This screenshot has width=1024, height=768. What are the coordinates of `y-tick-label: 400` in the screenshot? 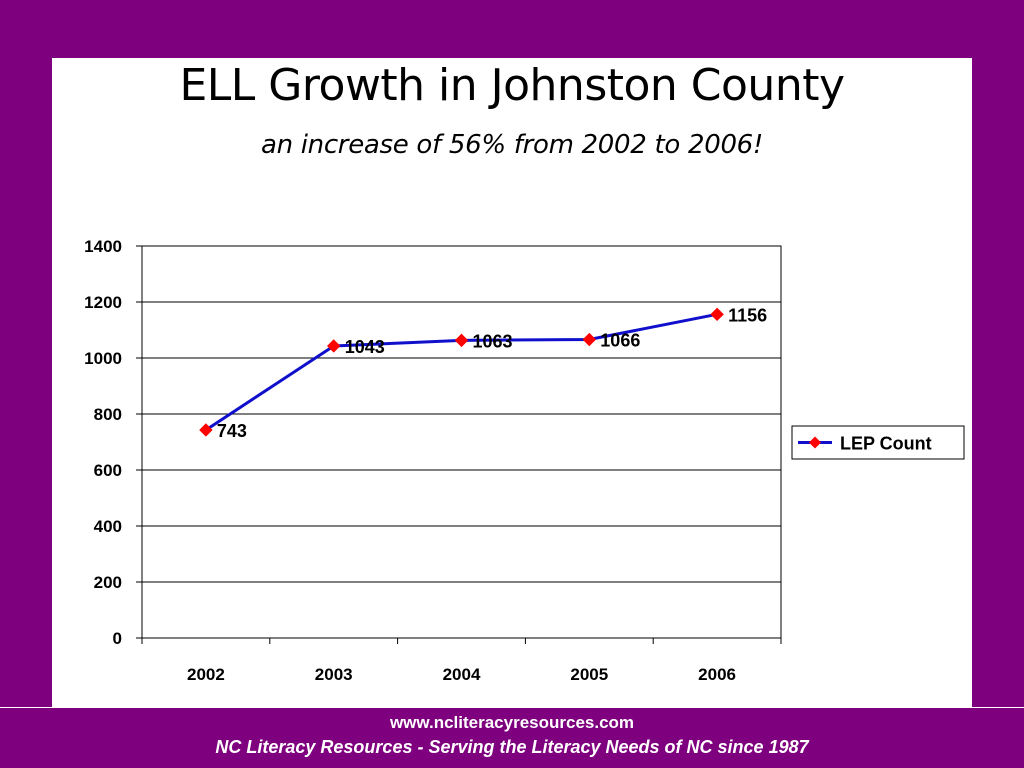 It's located at (108, 526).